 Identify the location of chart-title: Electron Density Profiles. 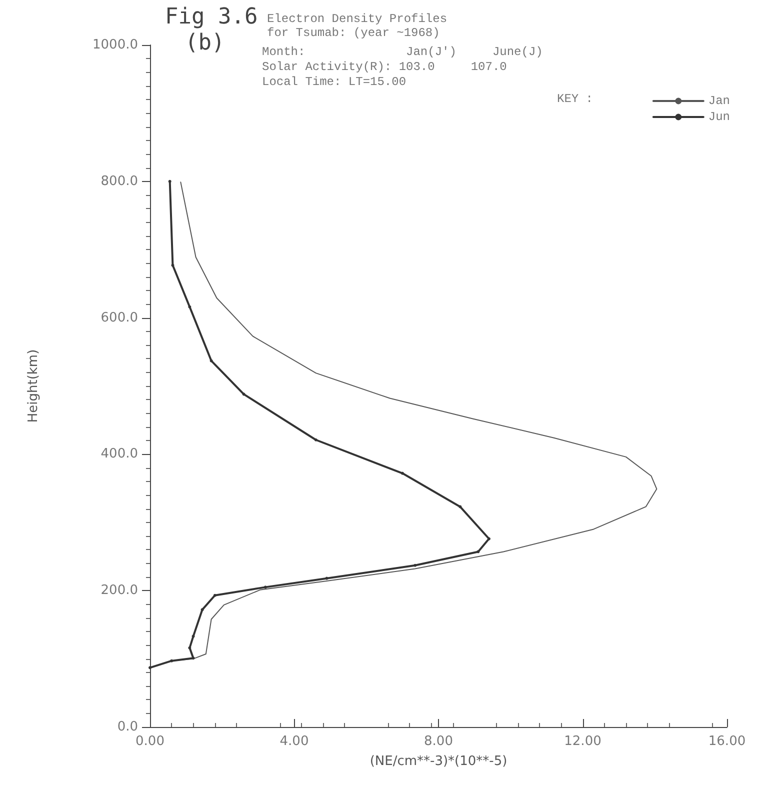
(357, 19).